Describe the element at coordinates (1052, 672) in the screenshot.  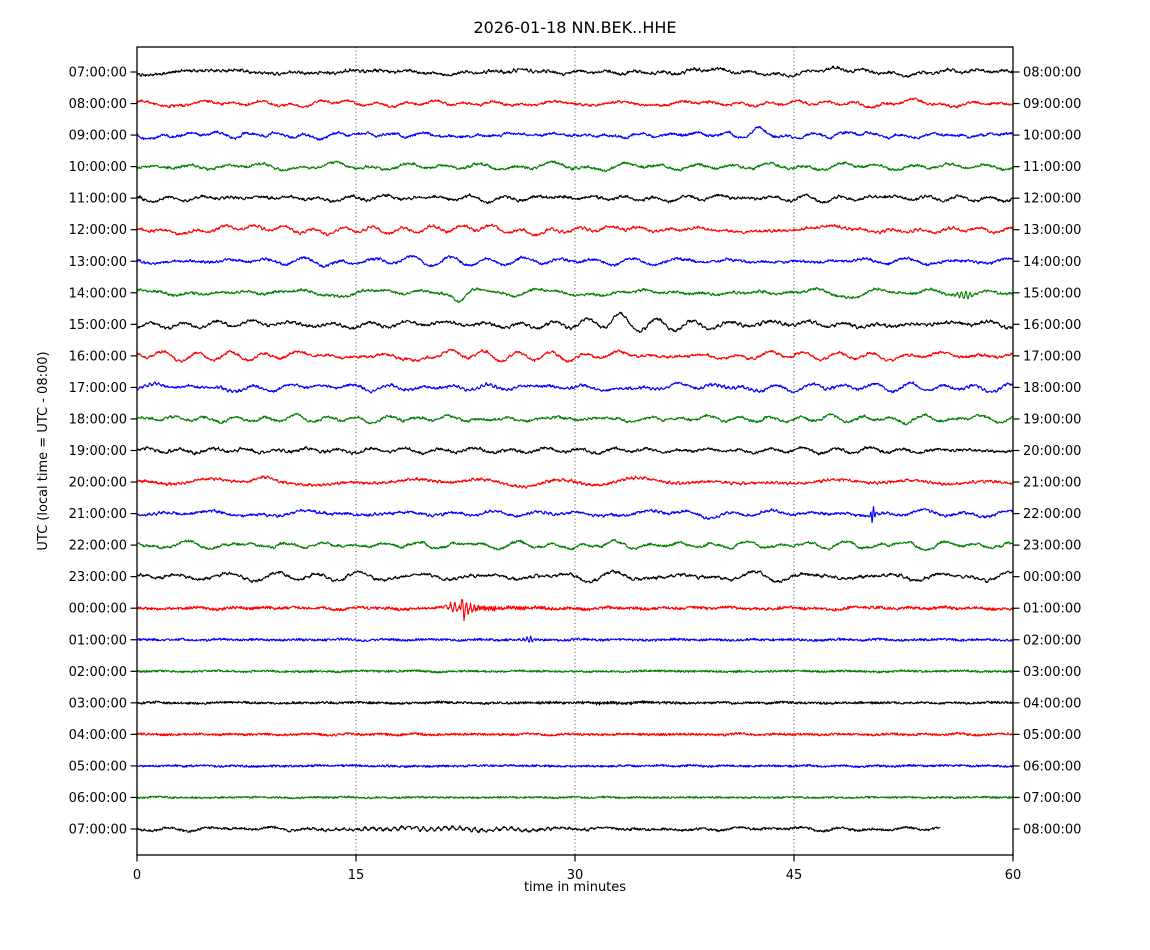
I see `y-tick-label-right: 03:00:00` at that location.